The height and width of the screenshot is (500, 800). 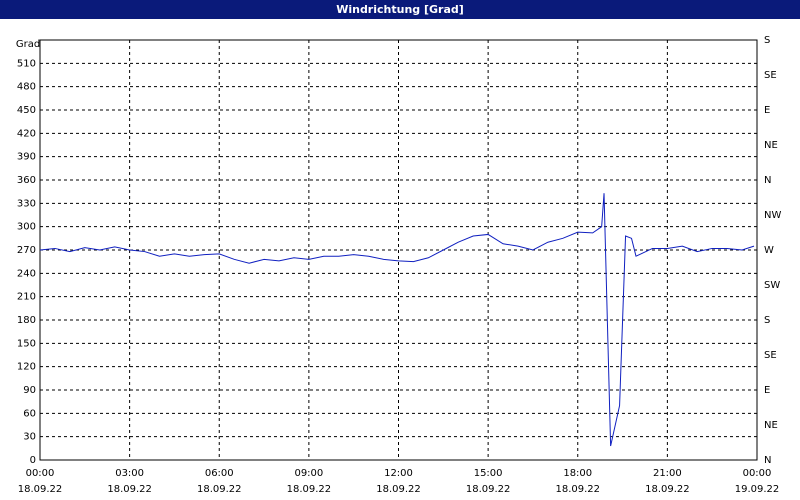 I want to click on y-tick-label: 420, so click(x=26, y=133).